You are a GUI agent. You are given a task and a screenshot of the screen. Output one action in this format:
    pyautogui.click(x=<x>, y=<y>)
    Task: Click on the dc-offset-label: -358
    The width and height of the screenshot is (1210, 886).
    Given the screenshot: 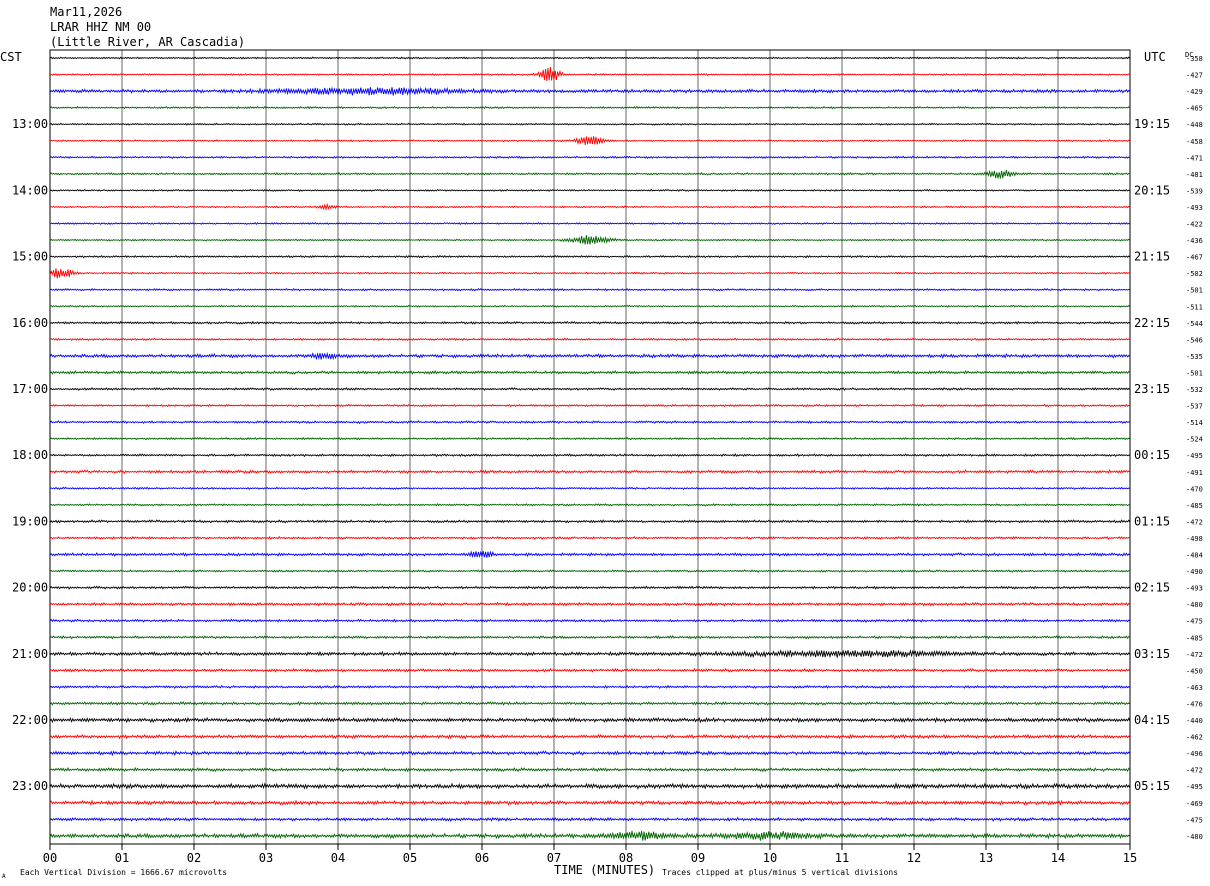 What is the action you would take?
    pyautogui.click(x=1194, y=59)
    